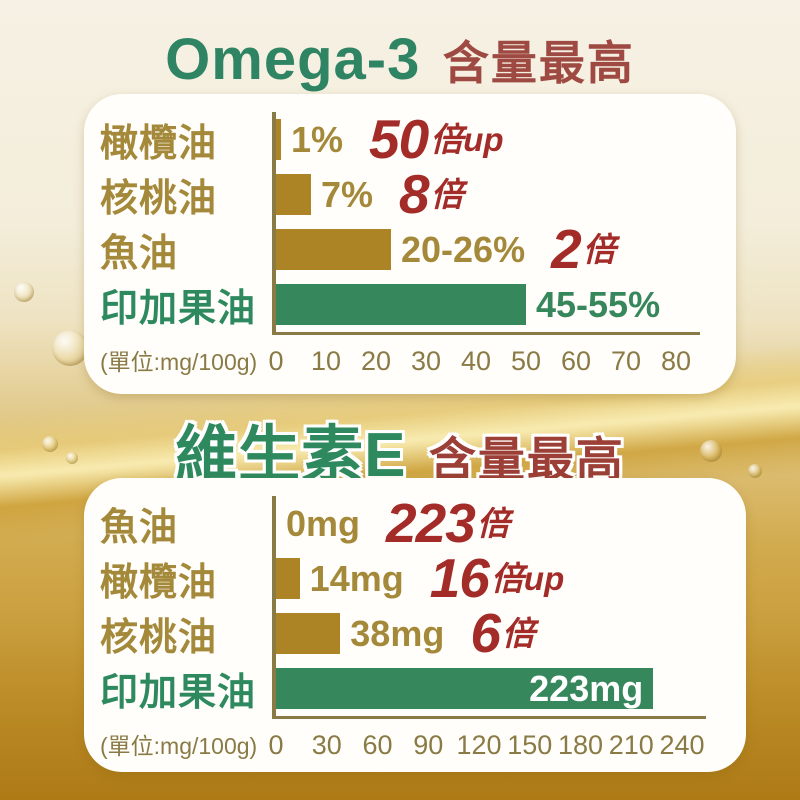  I want to click on bar-track: 45-55%, so click(497, 304).